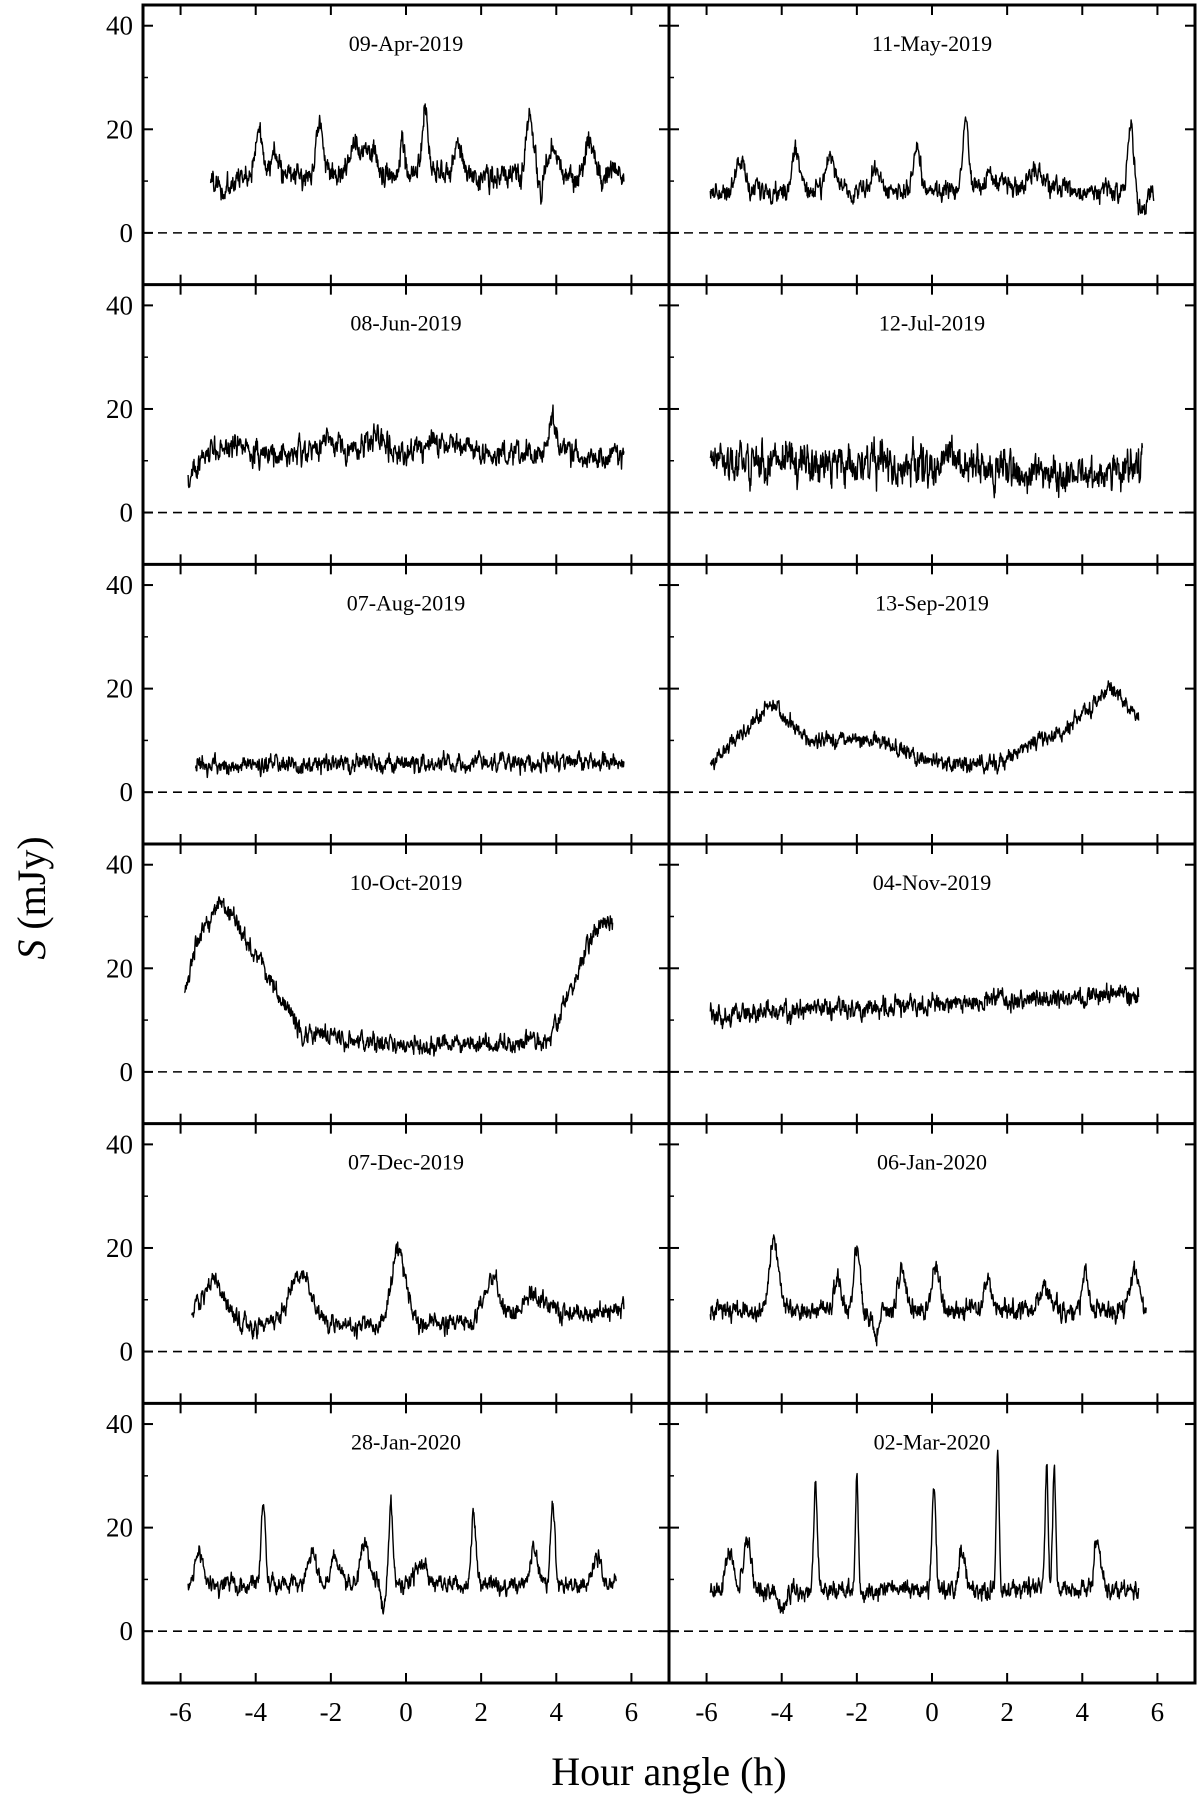 This screenshot has height=1799, width=1200. I want to click on panel-date-label: 09-Apr-2019, so click(406, 43).